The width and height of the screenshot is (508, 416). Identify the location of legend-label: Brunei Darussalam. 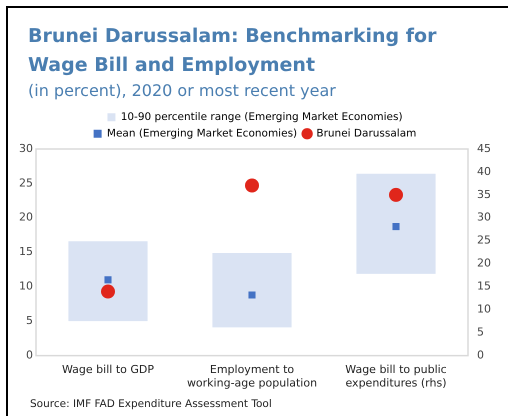
(366, 133).